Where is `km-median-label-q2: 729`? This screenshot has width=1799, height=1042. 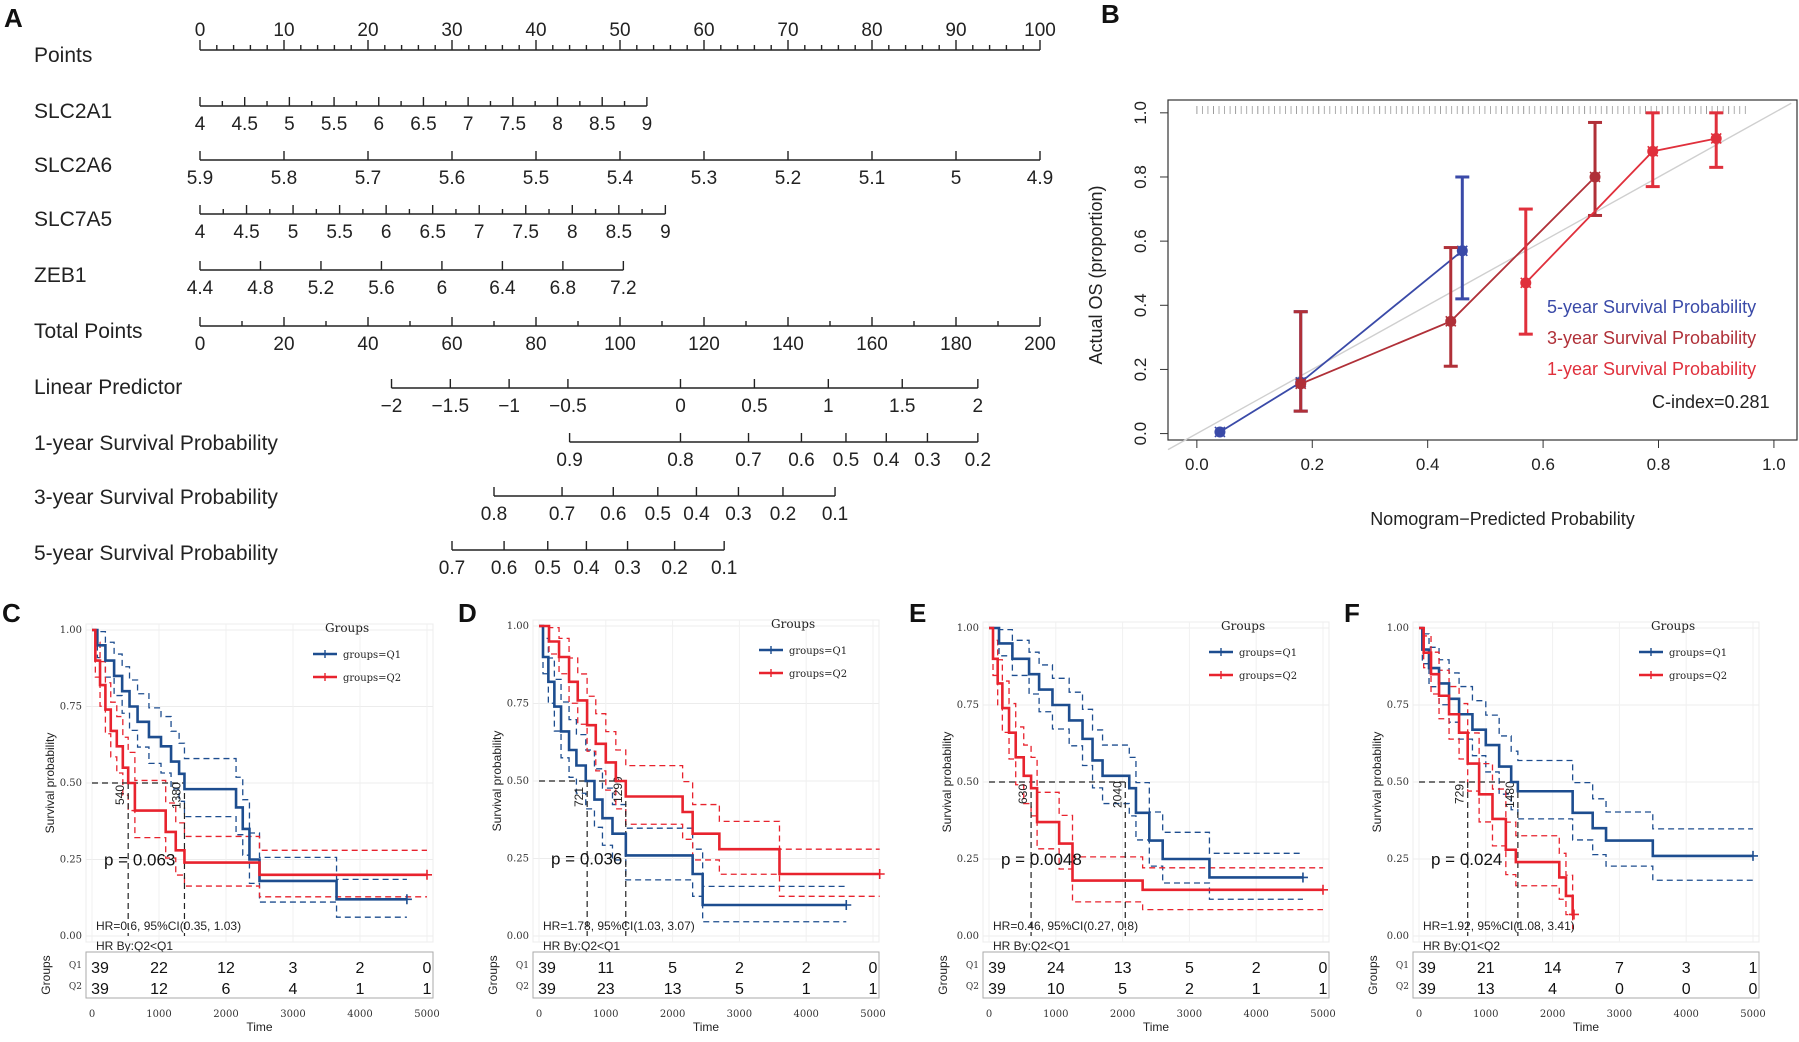
km-median-label-q2: 729 is located at coordinates (1460, 794).